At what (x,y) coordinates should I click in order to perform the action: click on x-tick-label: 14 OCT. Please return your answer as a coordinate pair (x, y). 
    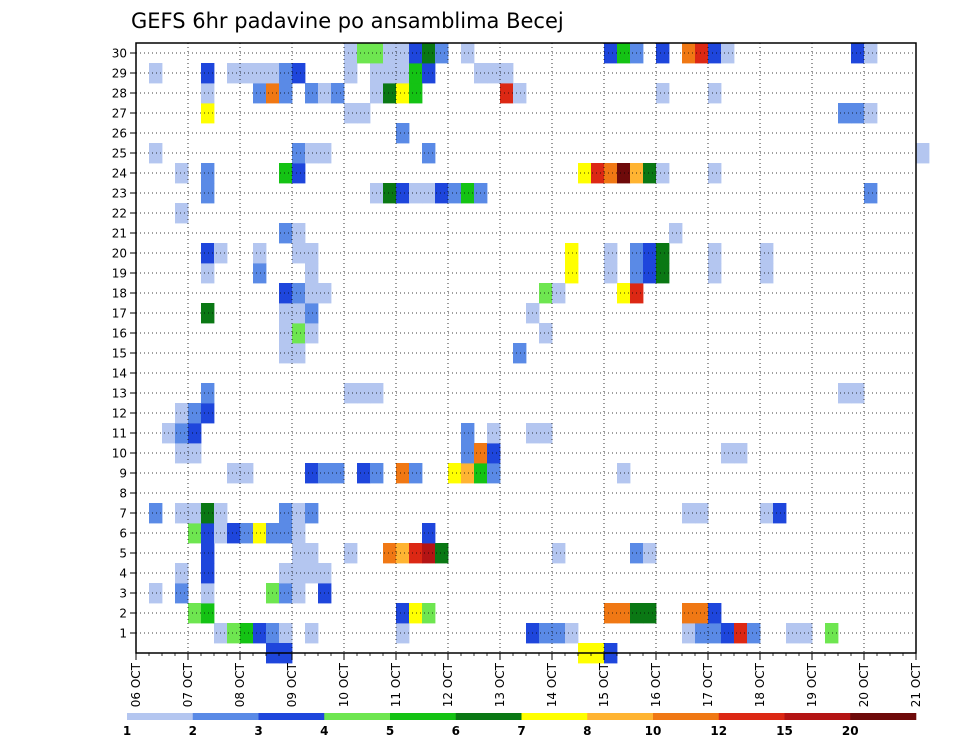
    Looking at the image, I should click on (552, 684).